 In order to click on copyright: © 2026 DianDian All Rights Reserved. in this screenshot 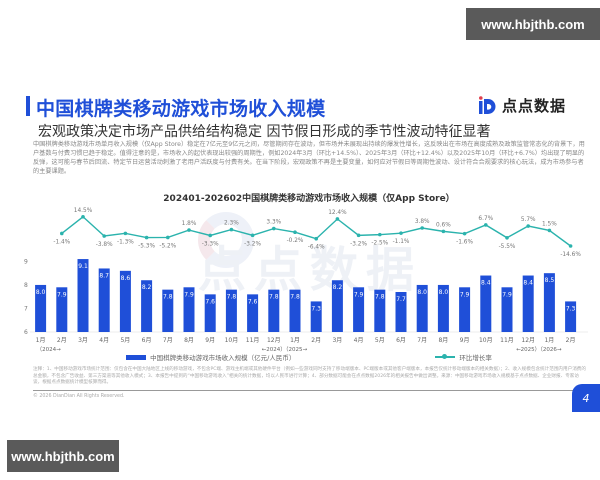, I will do `click(79, 396)`.